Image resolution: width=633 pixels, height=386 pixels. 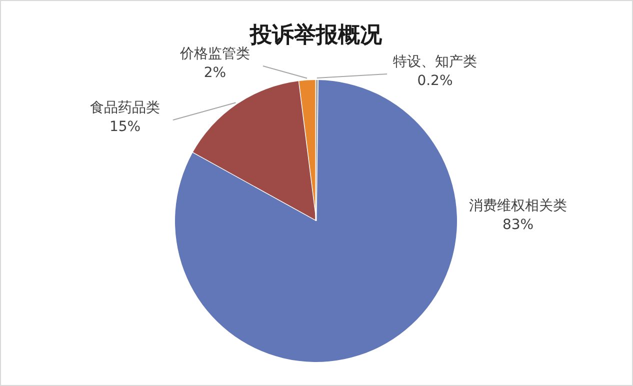 What do you see at coordinates (518, 225) in the screenshot?
I see `data-label: 83%` at bounding box center [518, 225].